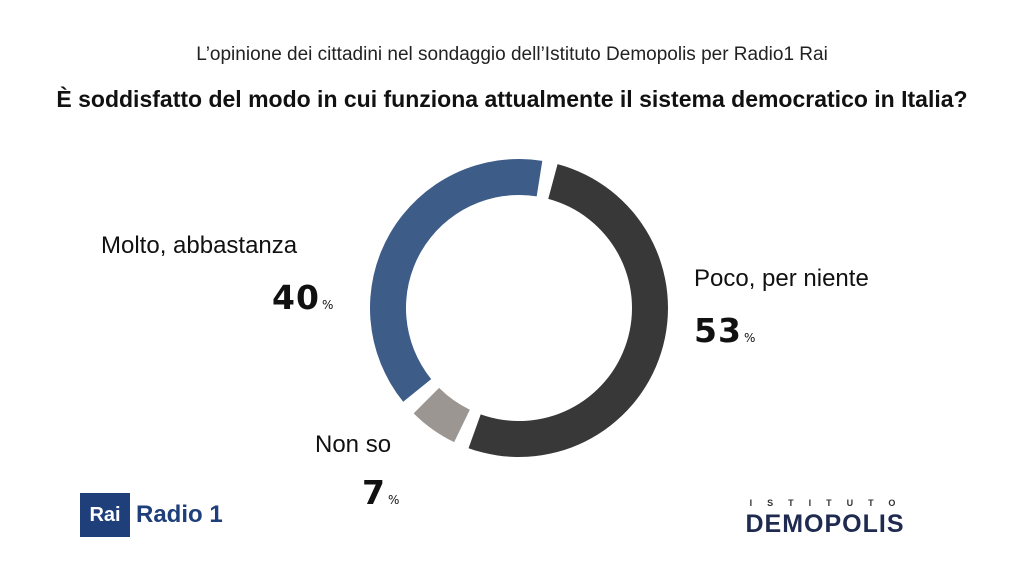 This screenshot has height=576, width=1024. I want to click on demopolis-logo: ISTITUTO DEMOPOLIS, so click(825, 518).